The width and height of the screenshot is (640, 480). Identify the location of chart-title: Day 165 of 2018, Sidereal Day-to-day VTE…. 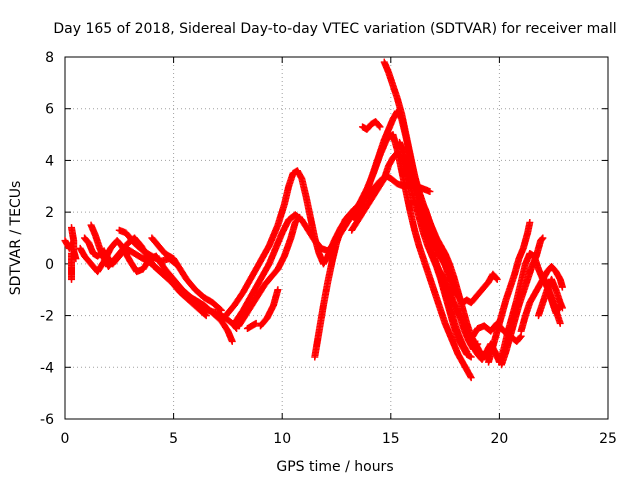
(334, 29).